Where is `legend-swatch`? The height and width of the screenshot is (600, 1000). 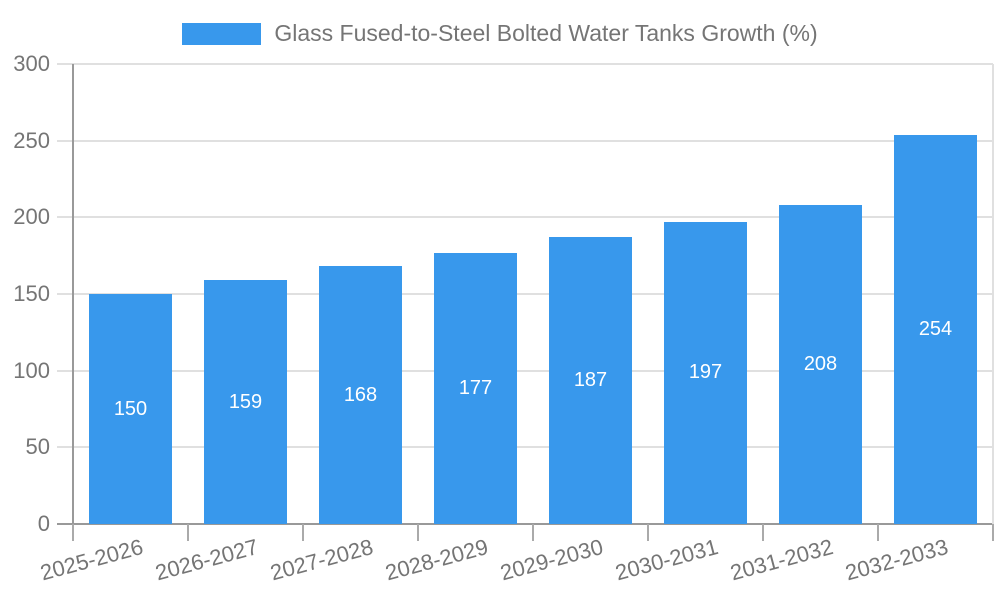 legend-swatch is located at coordinates (222, 33).